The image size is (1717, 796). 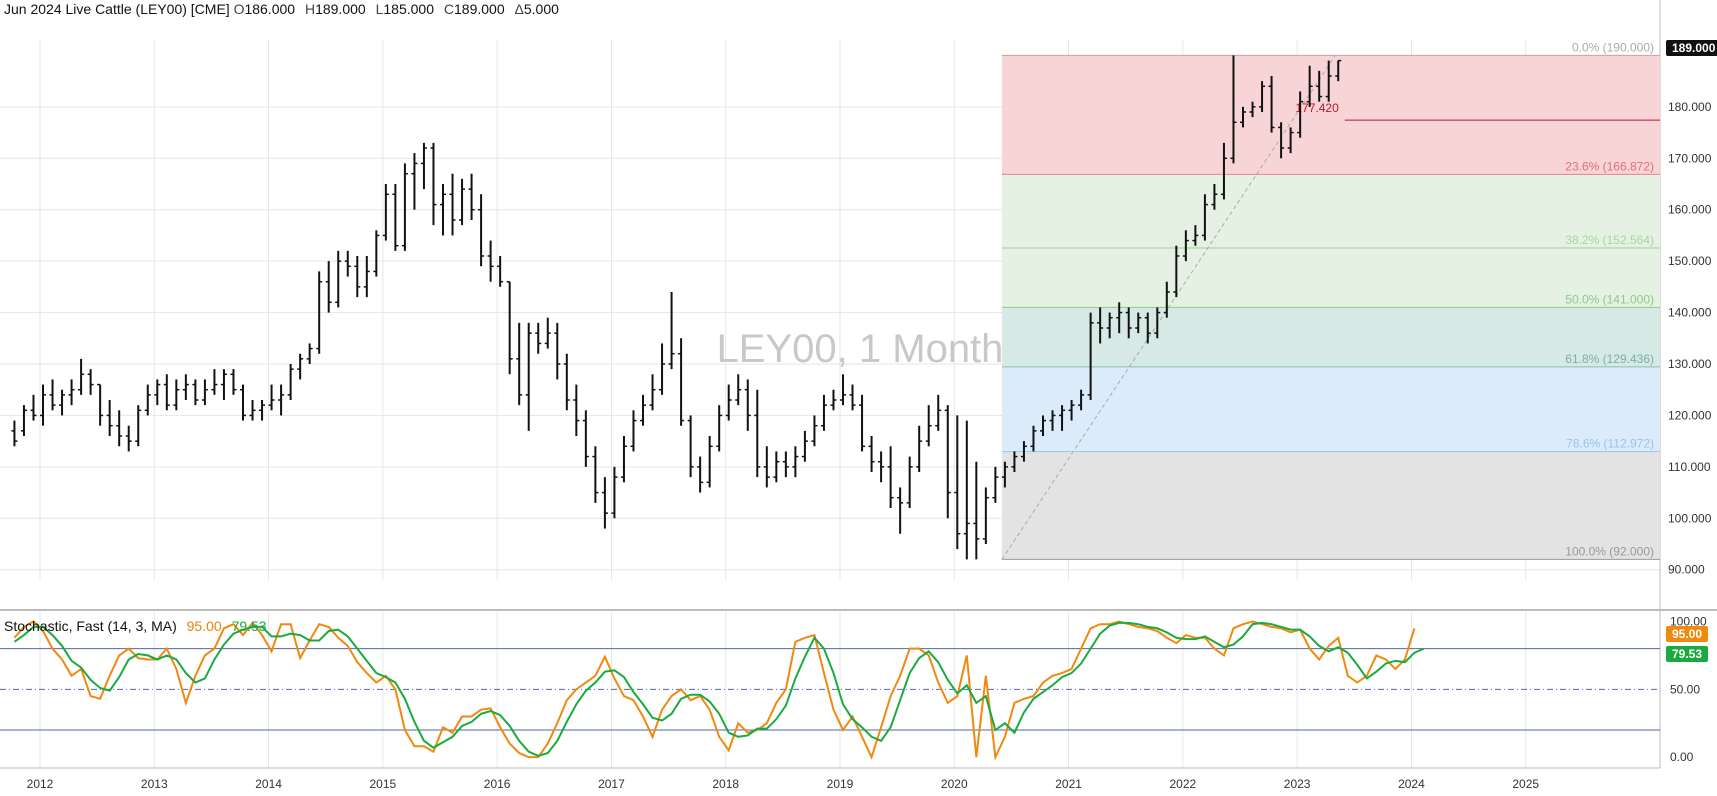 What do you see at coordinates (1690, 210) in the screenshot?
I see `price-tick-label: 160.000` at bounding box center [1690, 210].